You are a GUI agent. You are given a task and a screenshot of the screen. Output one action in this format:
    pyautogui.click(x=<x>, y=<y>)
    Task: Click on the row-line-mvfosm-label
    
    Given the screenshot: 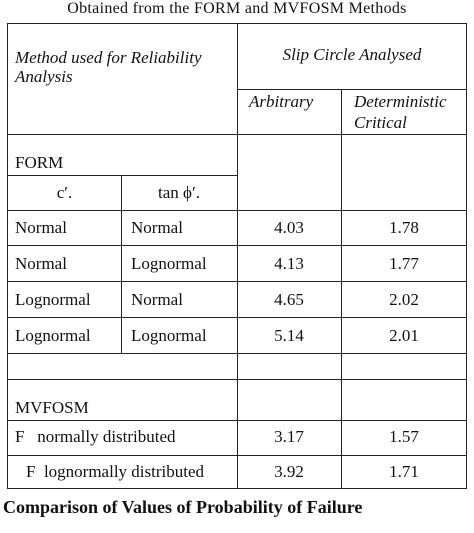 What is the action you would take?
    pyautogui.click(x=237, y=420)
    